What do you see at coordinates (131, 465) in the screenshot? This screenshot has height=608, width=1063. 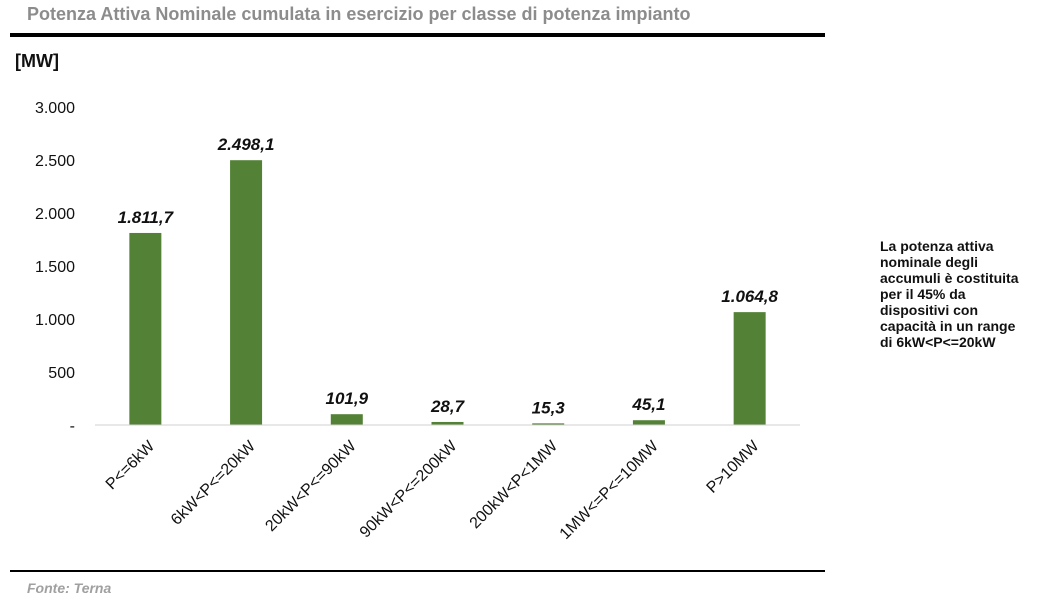 I see `x-tick-label: P<=6kW` at bounding box center [131, 465].